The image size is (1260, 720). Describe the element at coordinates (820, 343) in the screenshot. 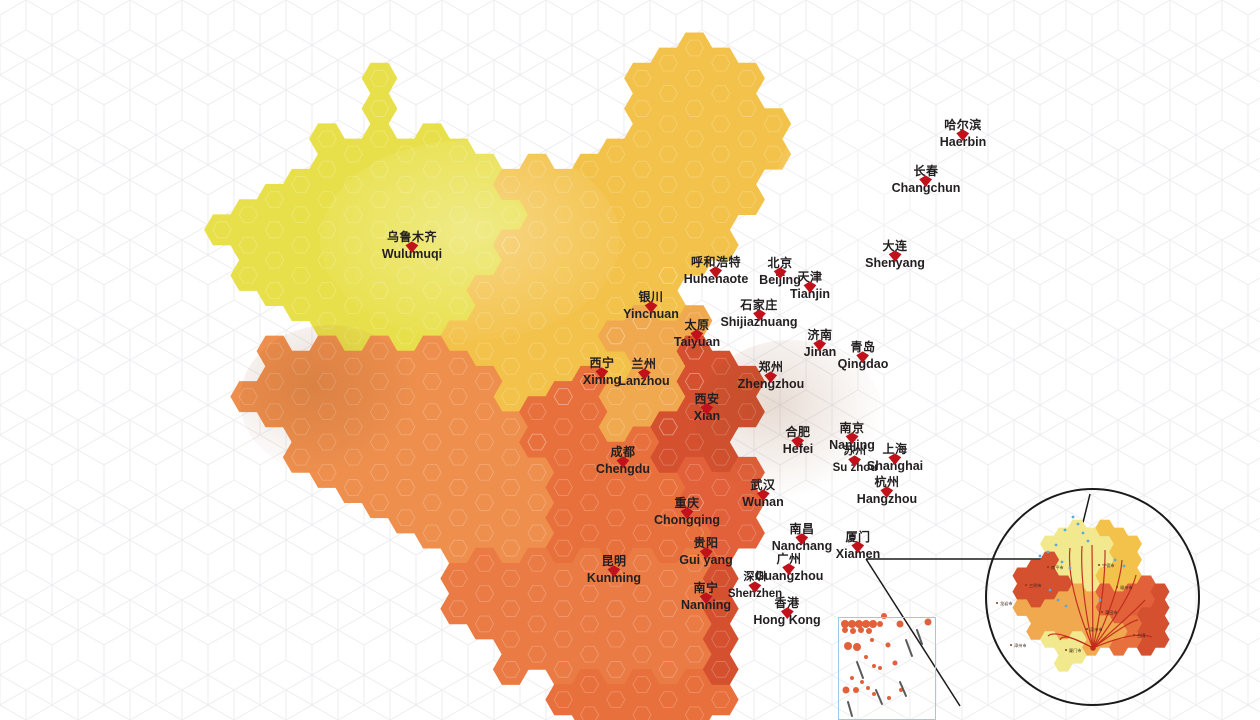

I see `city-marker-jinan: 济南 Jinan` at that location.